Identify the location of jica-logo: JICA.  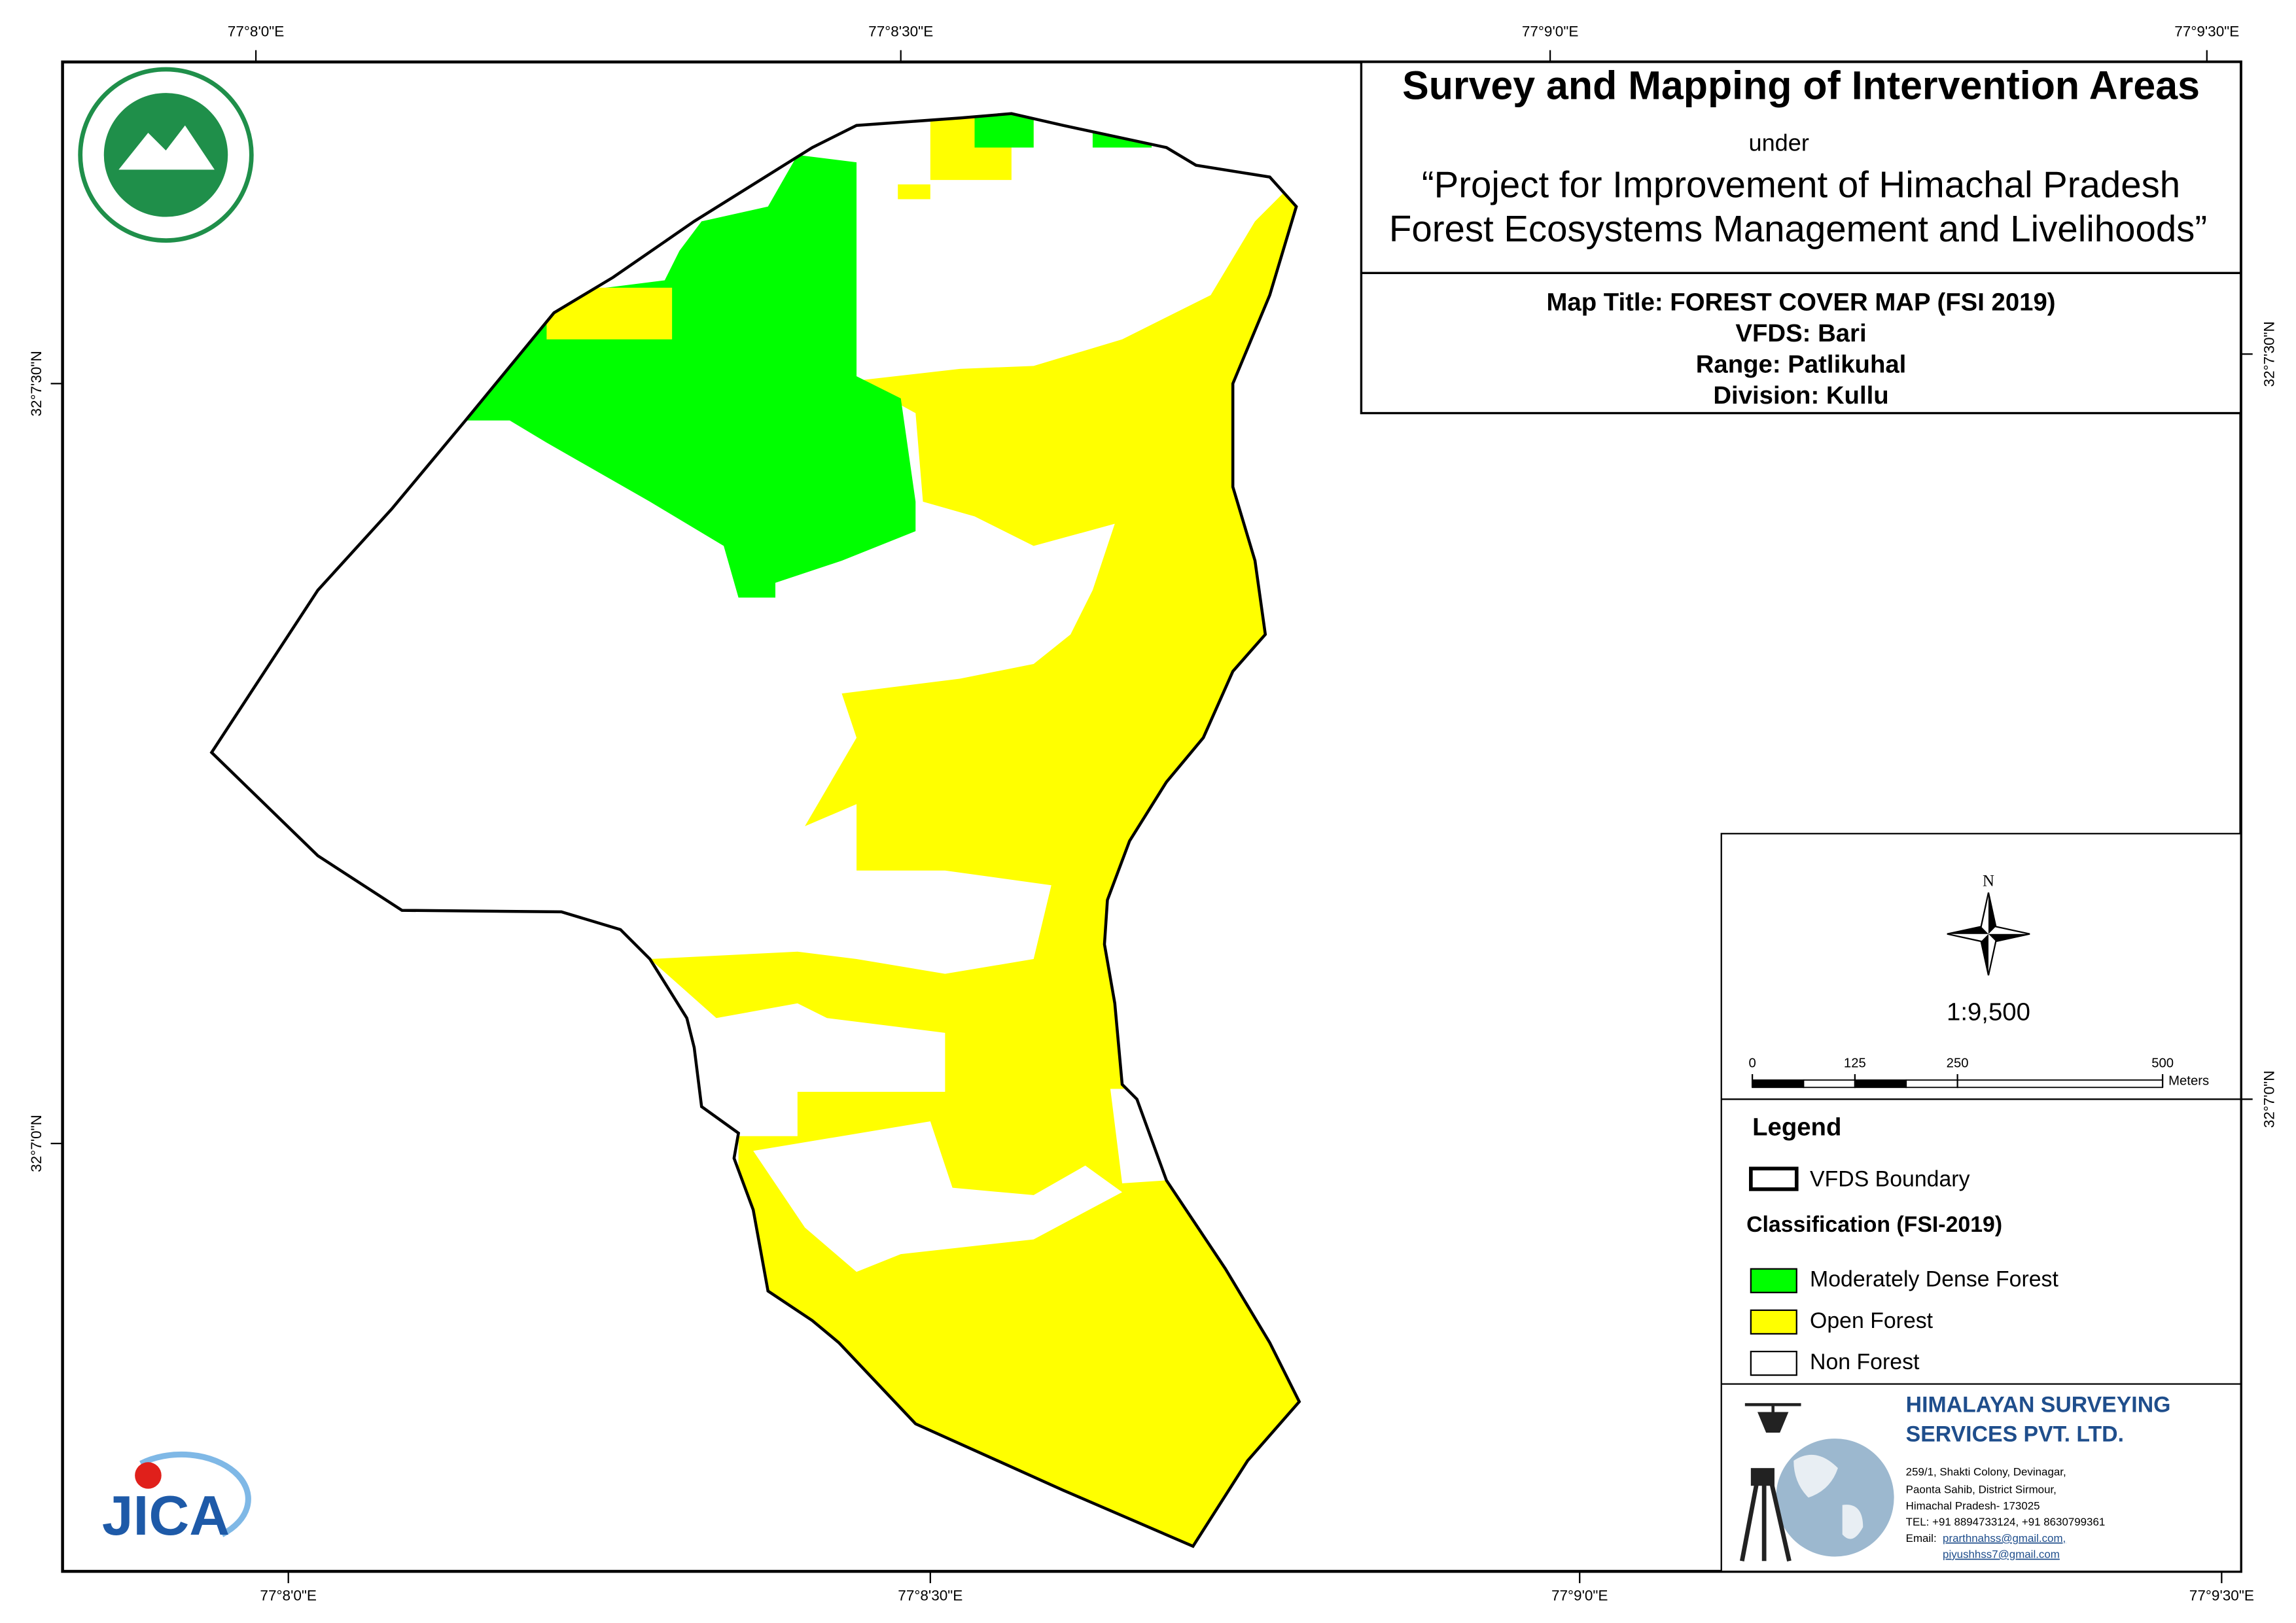
(176, 1499).